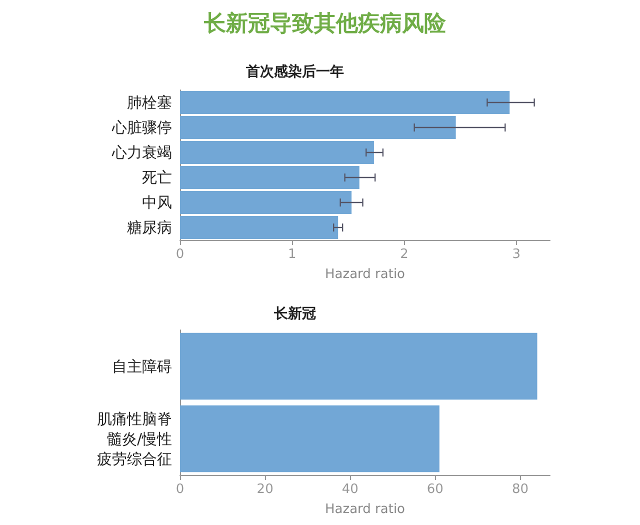  I want to click on chart-title: 长新冠, so click(294, 313).